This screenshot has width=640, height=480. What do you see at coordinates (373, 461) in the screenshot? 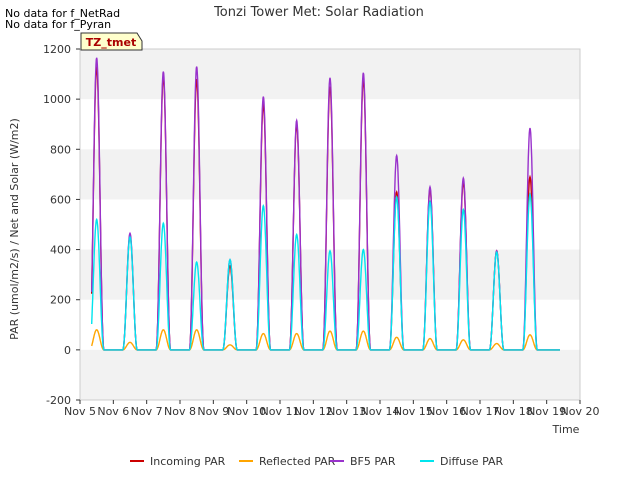
I see `legend-label: BF5 PAR` at bounding box center [373, 461].